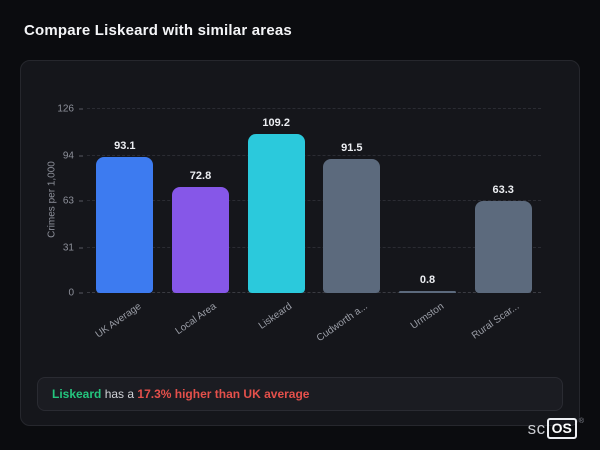 The height and width of the screenshot is (450, 600). I want to click on bar-group: 109.2 Liskeard, so click(276, 220).